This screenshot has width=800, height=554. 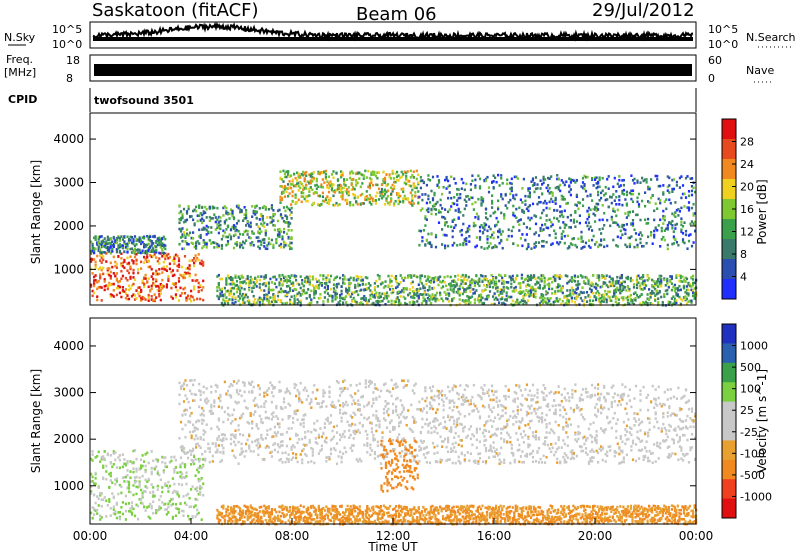 I want to click on power-colorbar: 28 24 20 16 12 8 4, so click(x=737, y=209).